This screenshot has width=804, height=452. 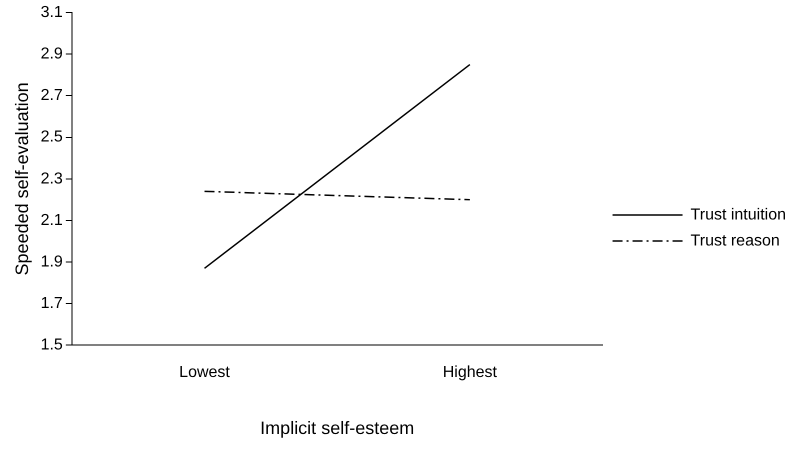 I want to click on legend-label: Trust reason, so click(x=735, y=241).